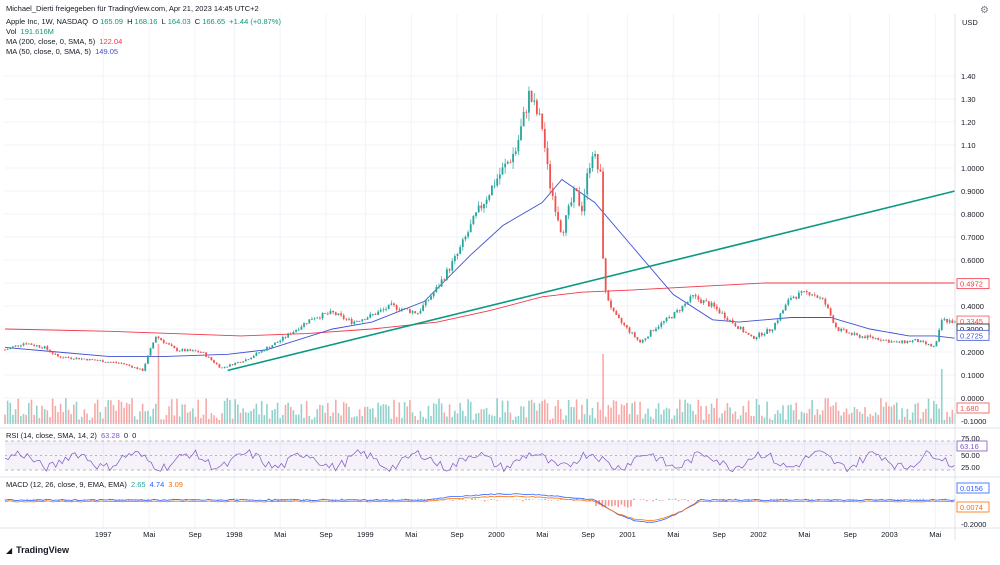 The height and width of the screenshot is (565, 1000). Describe the element at coordinates (37, 550) in the screenshot. I see `tradingview-footer: ◢ TradingView` at that location.